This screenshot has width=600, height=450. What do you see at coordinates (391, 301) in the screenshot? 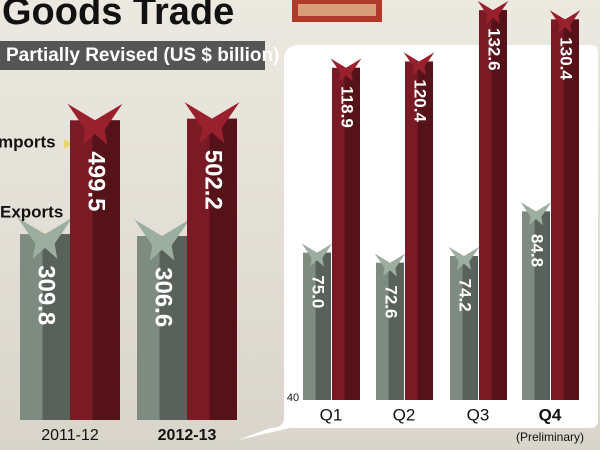
I see `value-label: 72.6` at bounding box center [391, 301].